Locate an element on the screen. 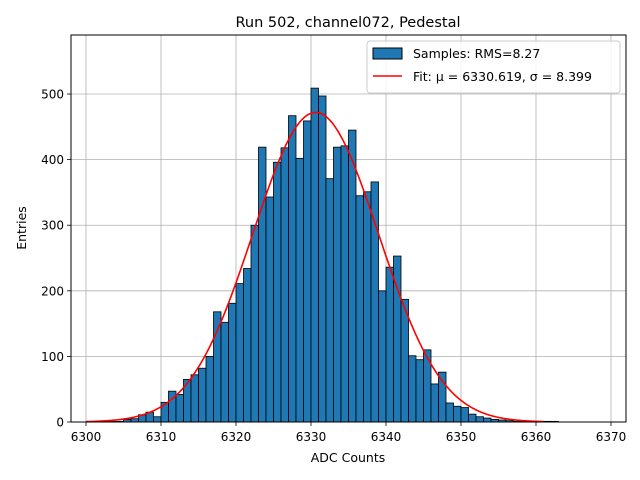  legend-swatch-histogram is located at coordinates (387, 53).